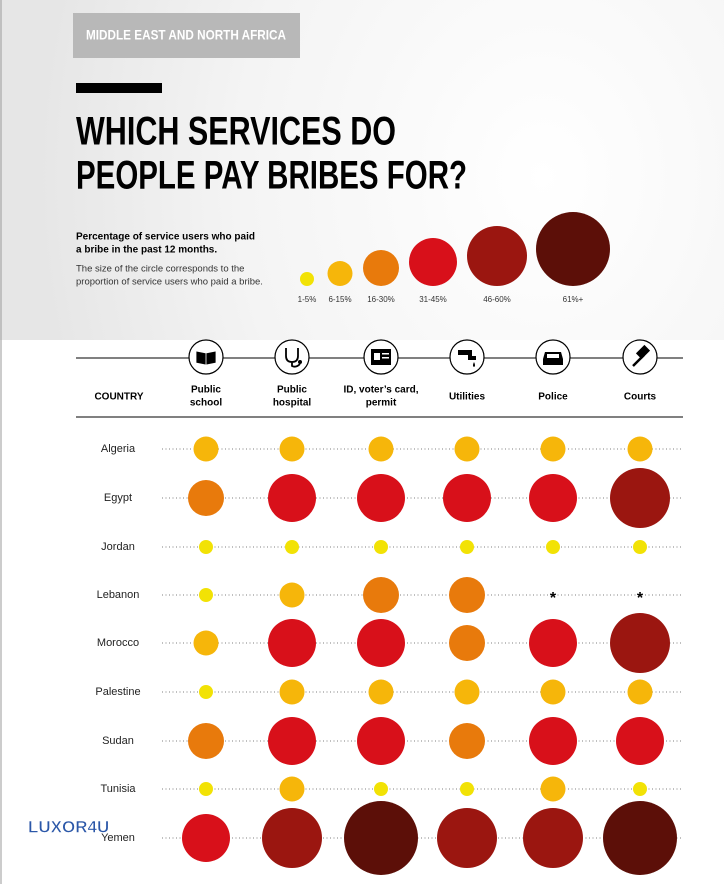 This screenshot has height=884, width=724. Describe the element at coordinates (497, 299) in the screenshot. I see `legend-label: 46-60%` at that location.